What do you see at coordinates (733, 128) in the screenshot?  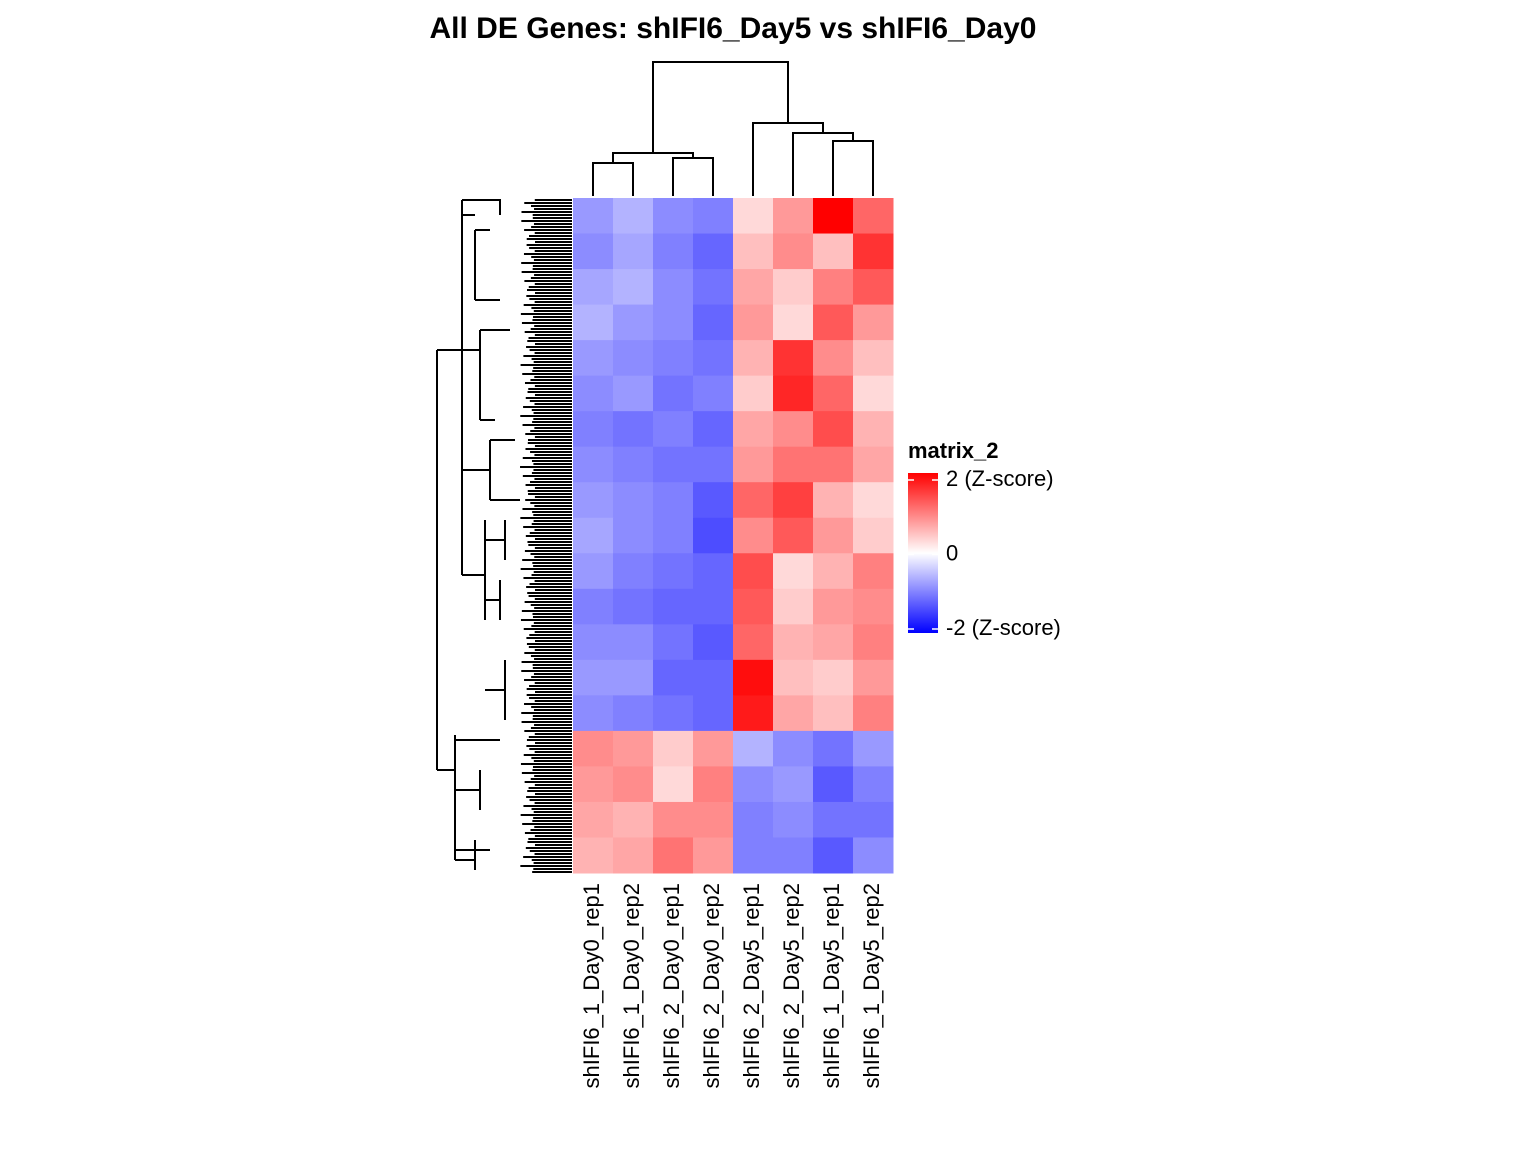 I see `column-dendrogram` at bounding box center [733, 128].